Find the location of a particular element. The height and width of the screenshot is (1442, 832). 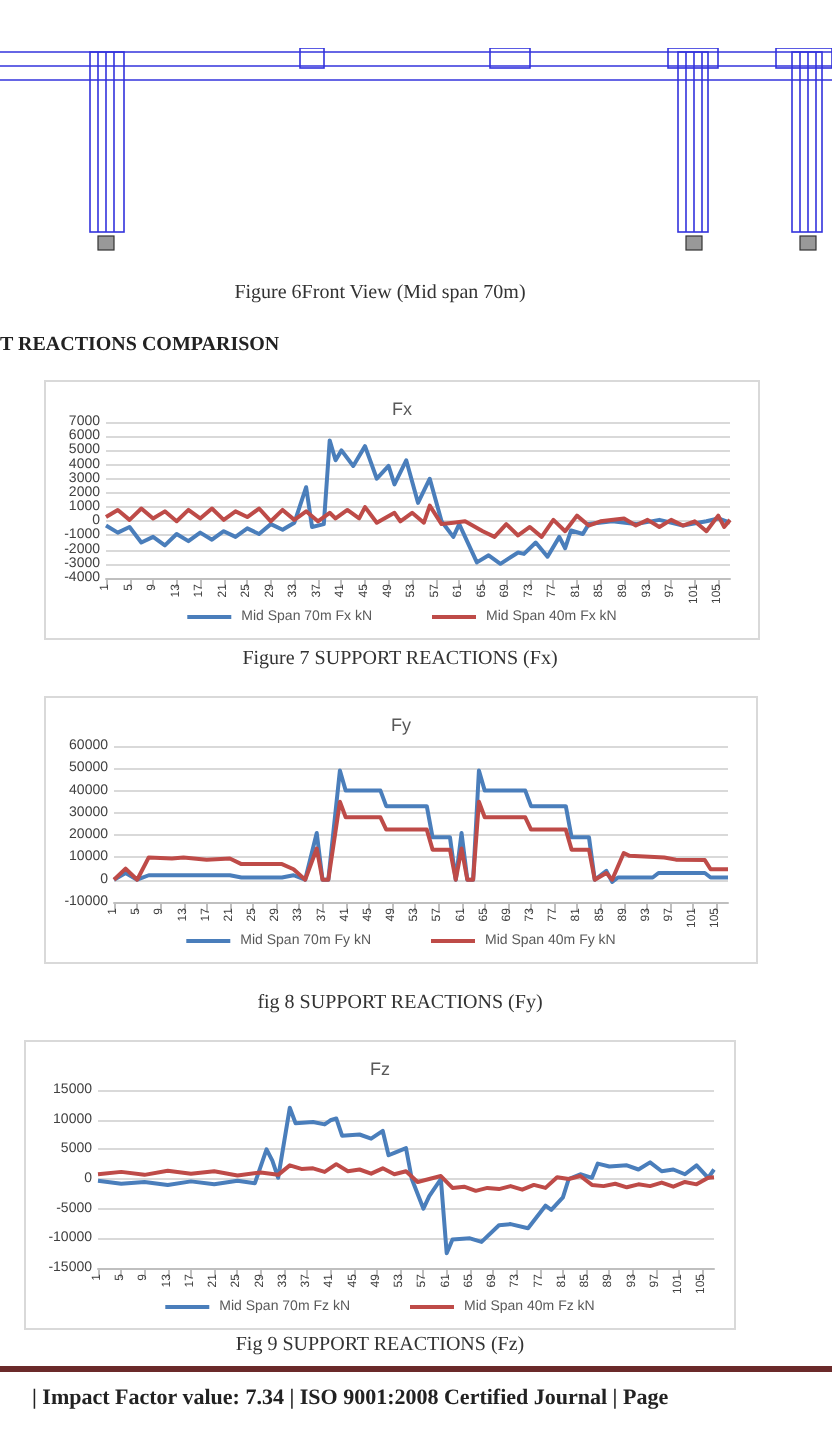

caption: Figure 7 SUPPORT REACTIONS (Fx) is located at coordinates (400, 659).